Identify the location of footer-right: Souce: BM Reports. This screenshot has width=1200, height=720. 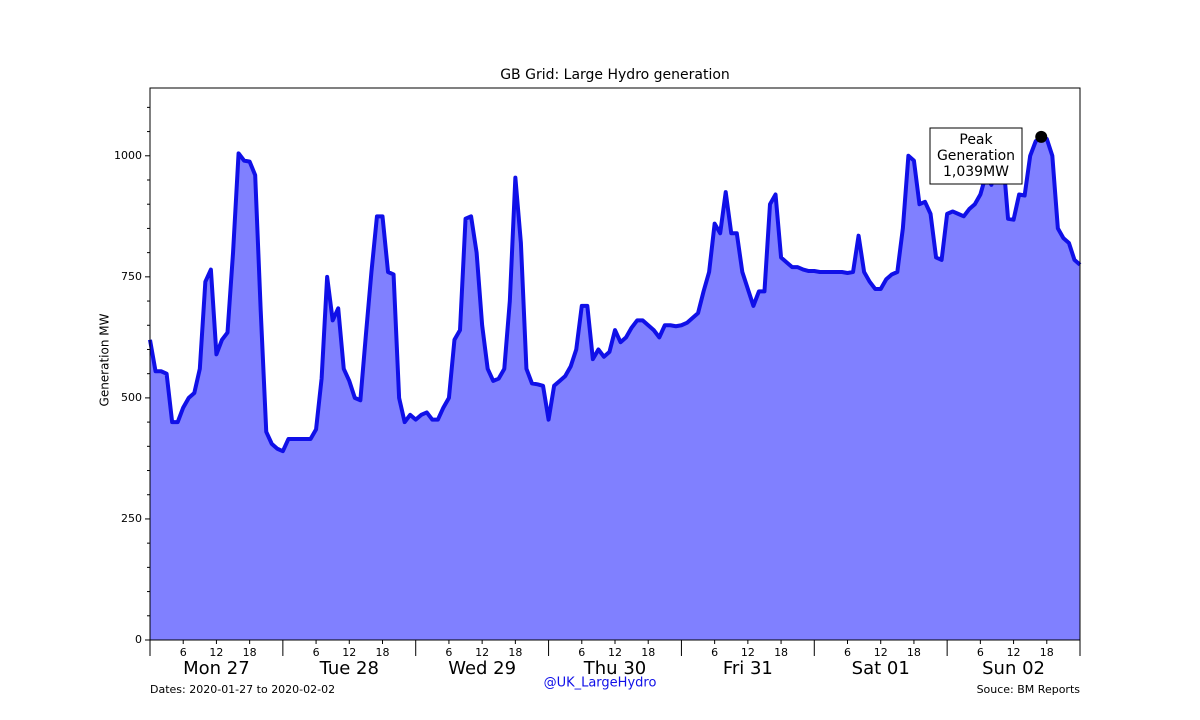
(1029, 689).